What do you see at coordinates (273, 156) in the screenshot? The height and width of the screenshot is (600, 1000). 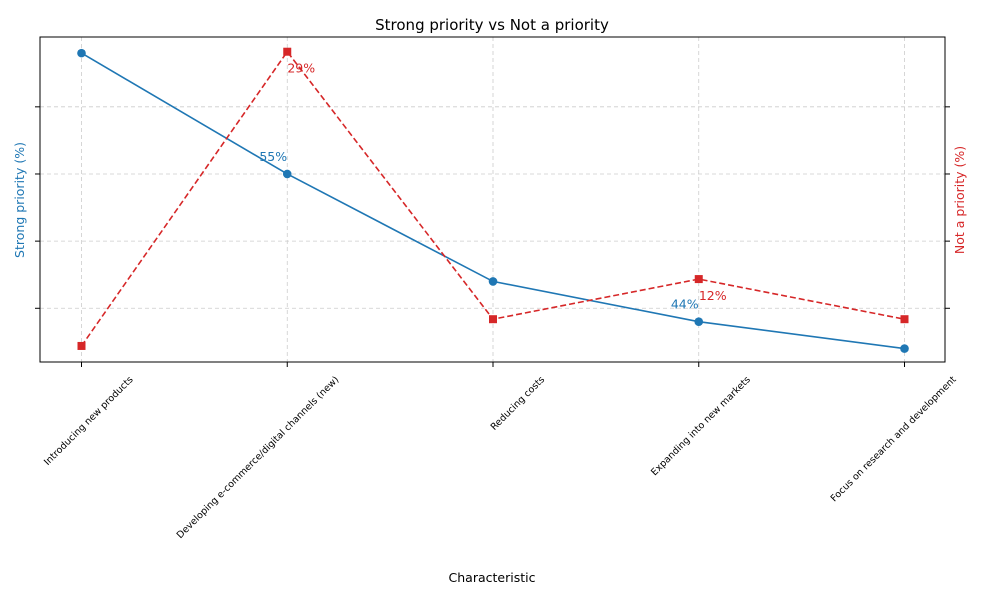 I see `data-label: 55%` at bounding box center [273, 156].